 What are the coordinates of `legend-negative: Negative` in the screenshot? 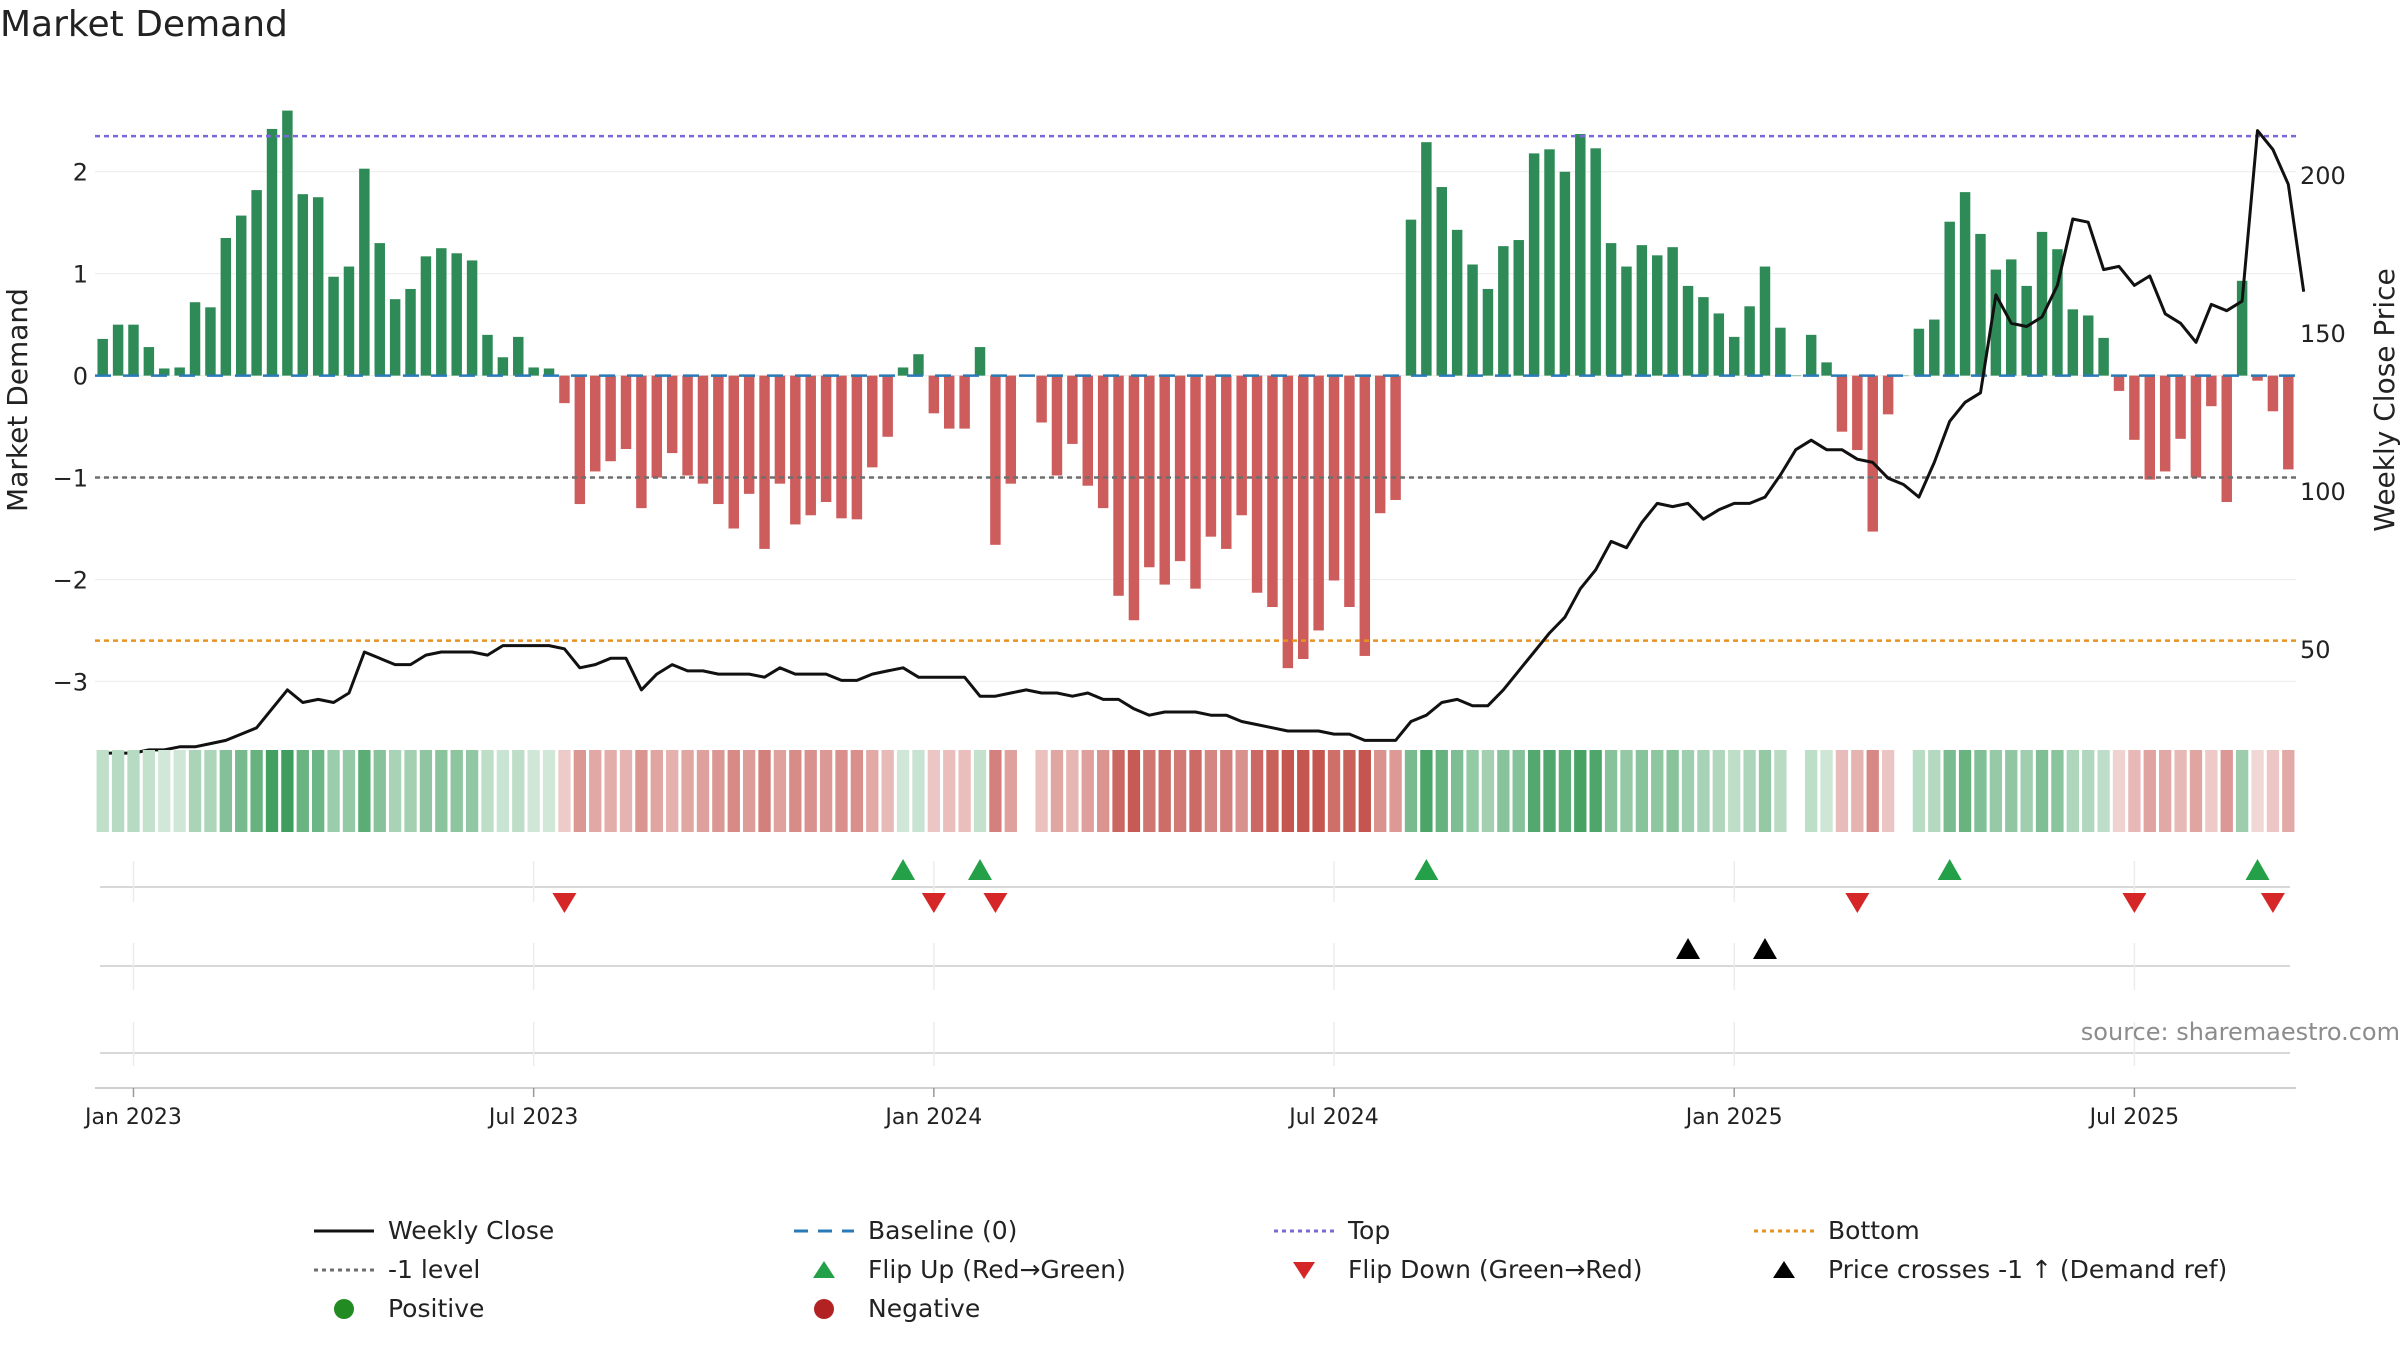 It's located at (886, 1308).